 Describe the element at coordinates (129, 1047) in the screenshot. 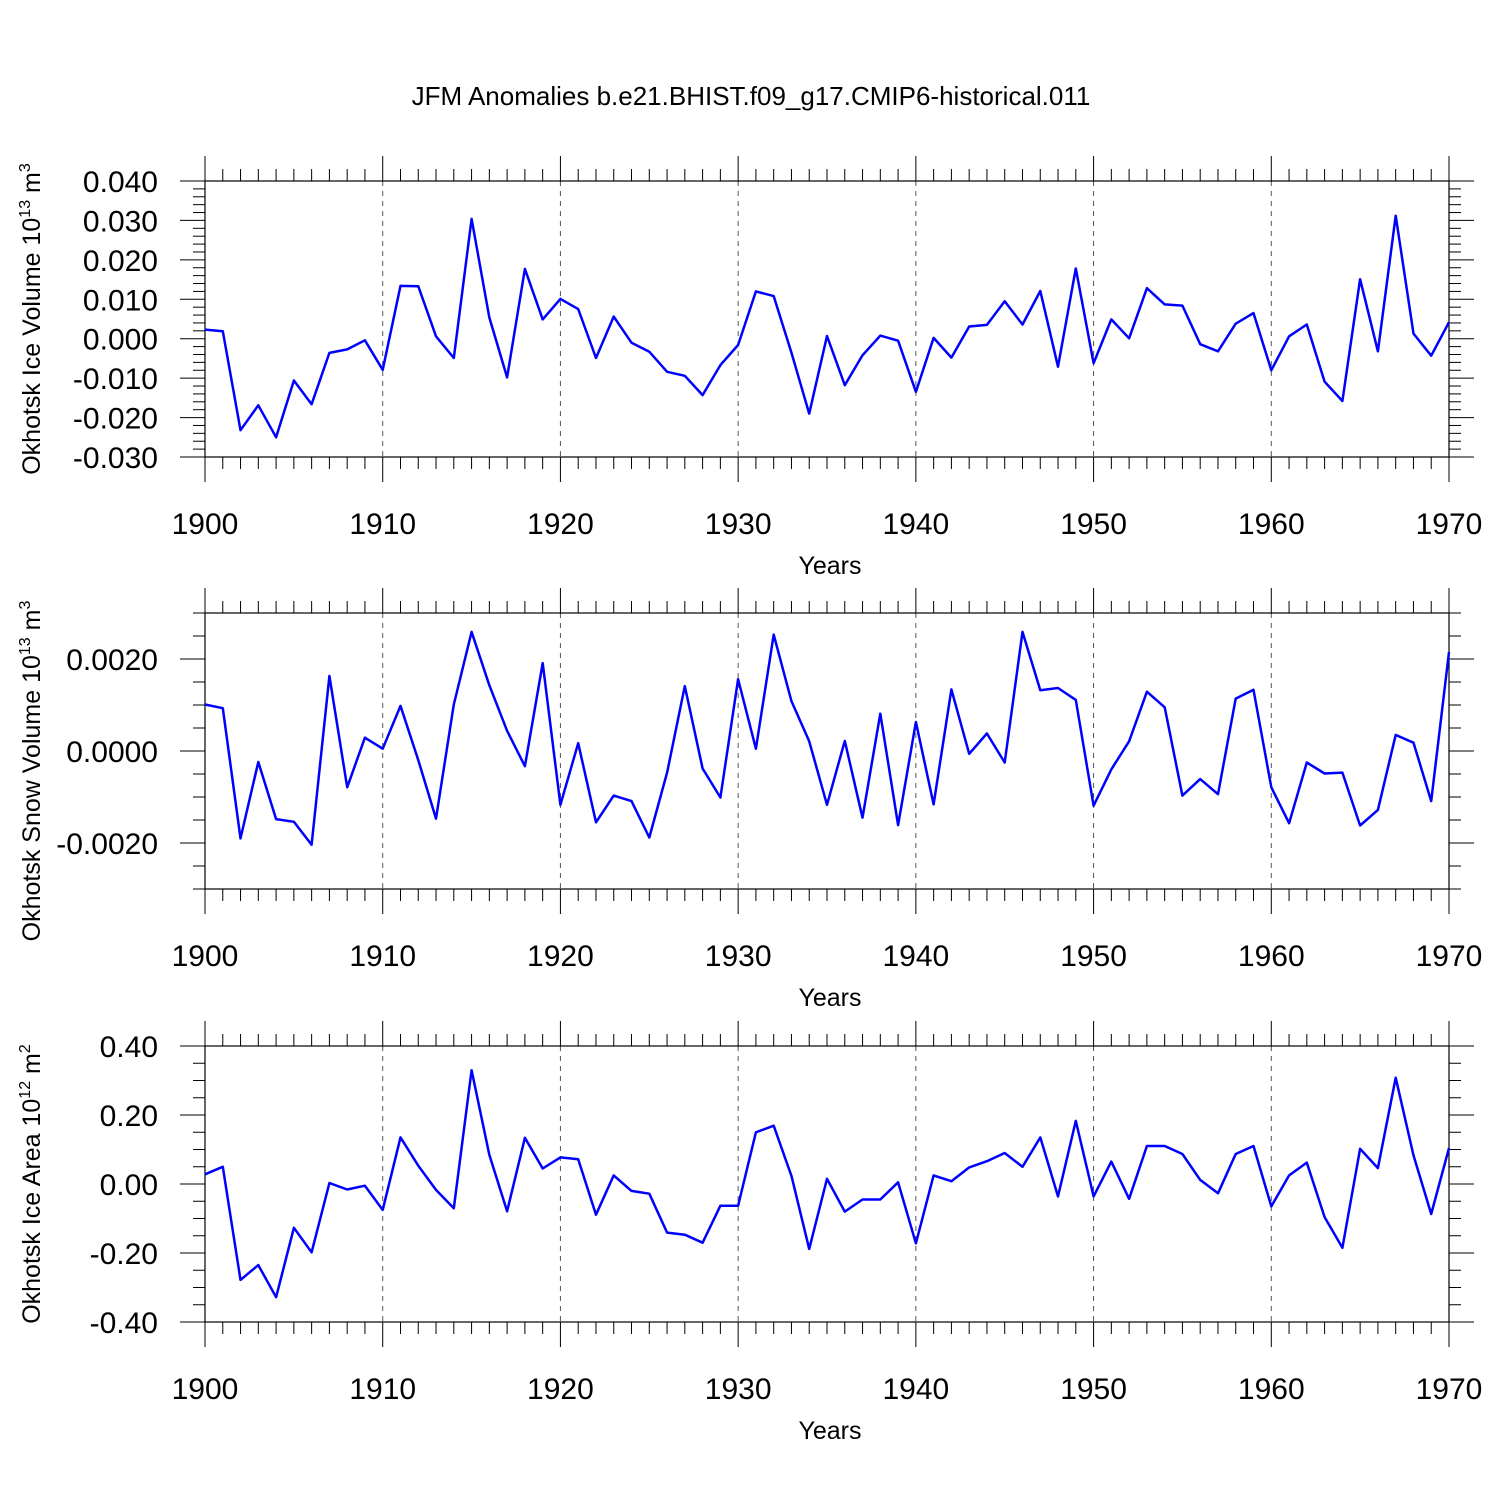

I see `y-tick-label-0.40: 0.40` at that location.